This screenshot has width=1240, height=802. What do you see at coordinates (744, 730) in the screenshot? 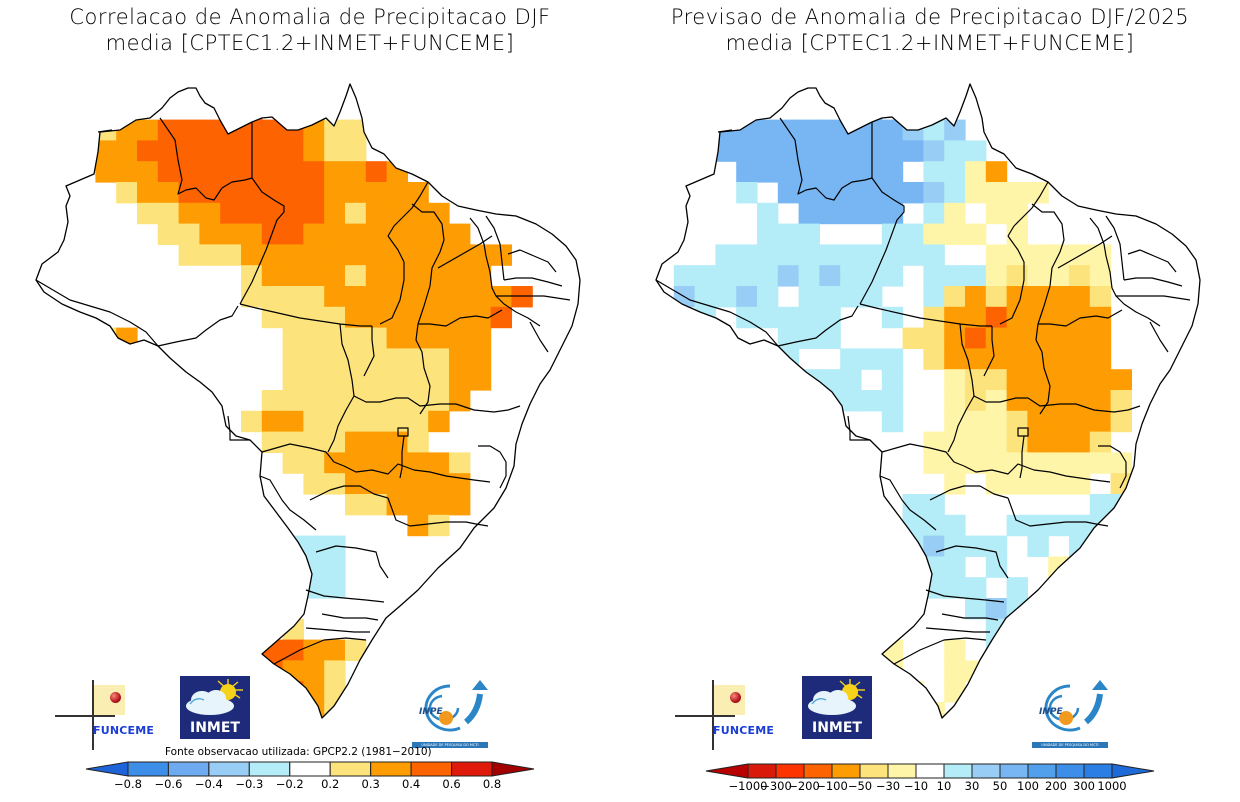
I see `funceme-logo-text: FUNCEME` at bounding box center [744, 730].